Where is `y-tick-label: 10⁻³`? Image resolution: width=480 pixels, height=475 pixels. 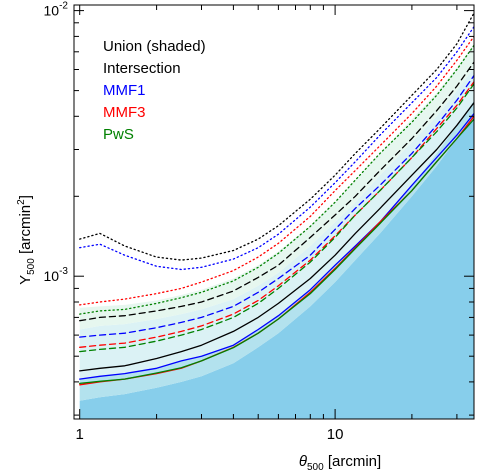 y-tick-label: 10⁻³ is located at coordinates (56, 275).